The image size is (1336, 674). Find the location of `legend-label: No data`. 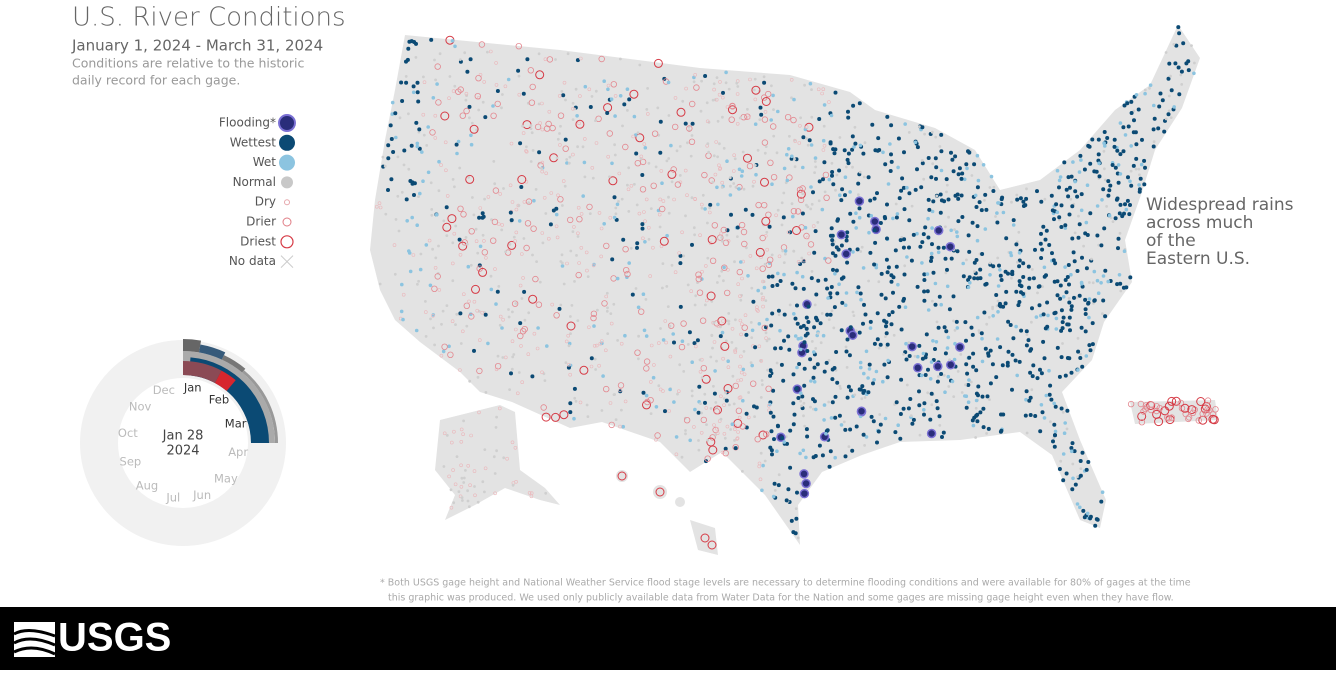

legend-label: No data is located at coordinates (252, 261).